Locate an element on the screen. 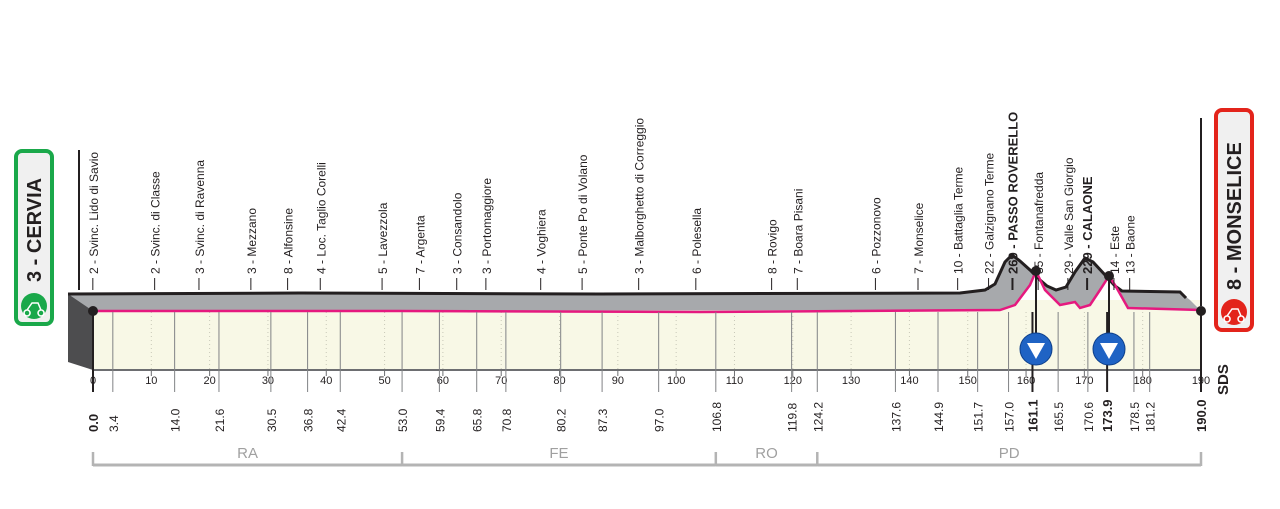 The width and height of the screenshot is (1280, 509). waypoint-label: 6 - Polesella is located at coordinates (697, 241).